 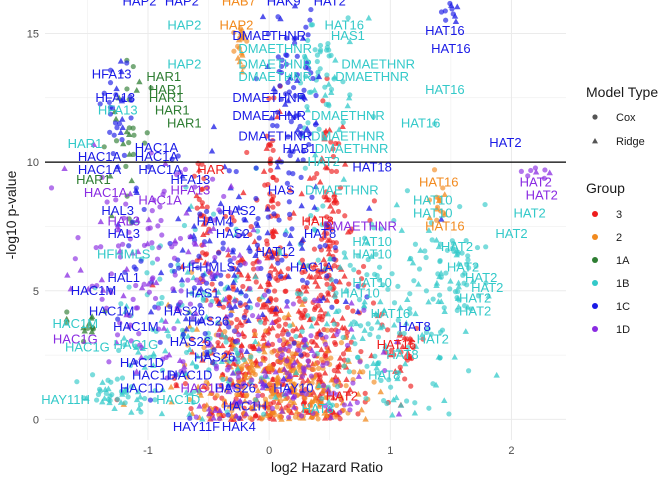 What do you see at coordinates (112, 74) in the screenshot?
I see `gene-label: HFA13` at bounding box center [112, 74].